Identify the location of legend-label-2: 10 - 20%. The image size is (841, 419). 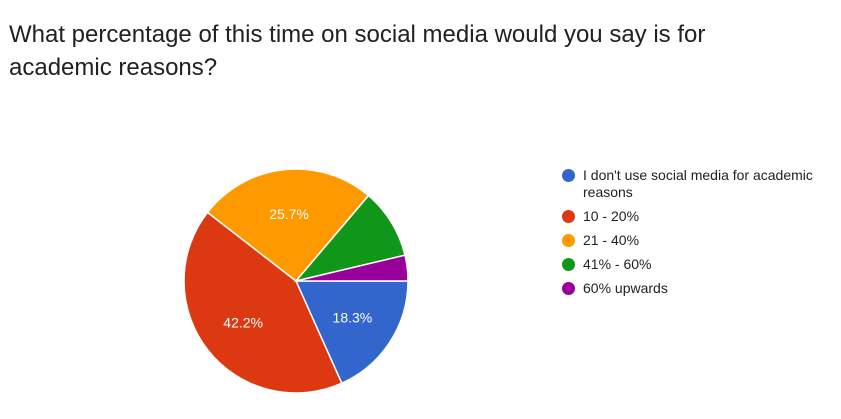
(611, 216).